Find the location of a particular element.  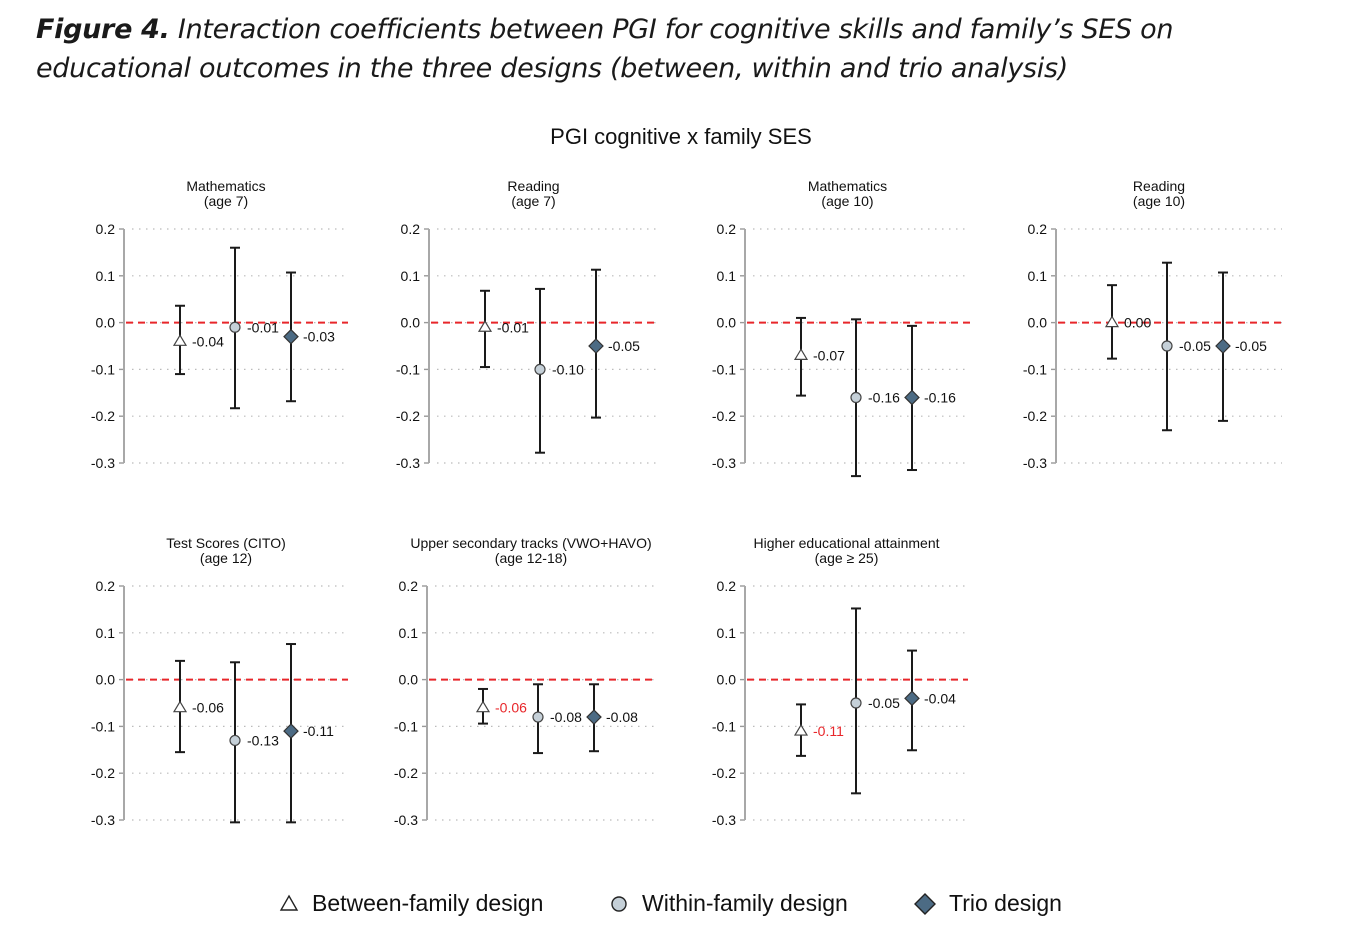

triangle-open-icon is located at coordinates (289, 902).